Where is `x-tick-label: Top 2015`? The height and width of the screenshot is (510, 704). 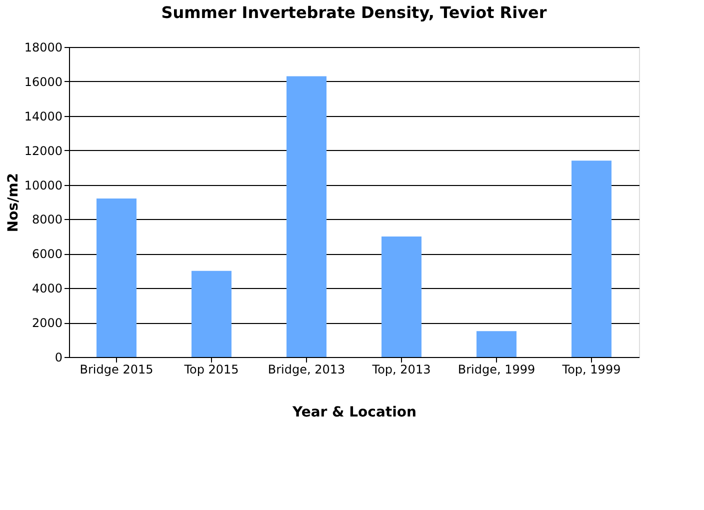 x-tick-label: Top 2015 is located at coordinates (211, 369).